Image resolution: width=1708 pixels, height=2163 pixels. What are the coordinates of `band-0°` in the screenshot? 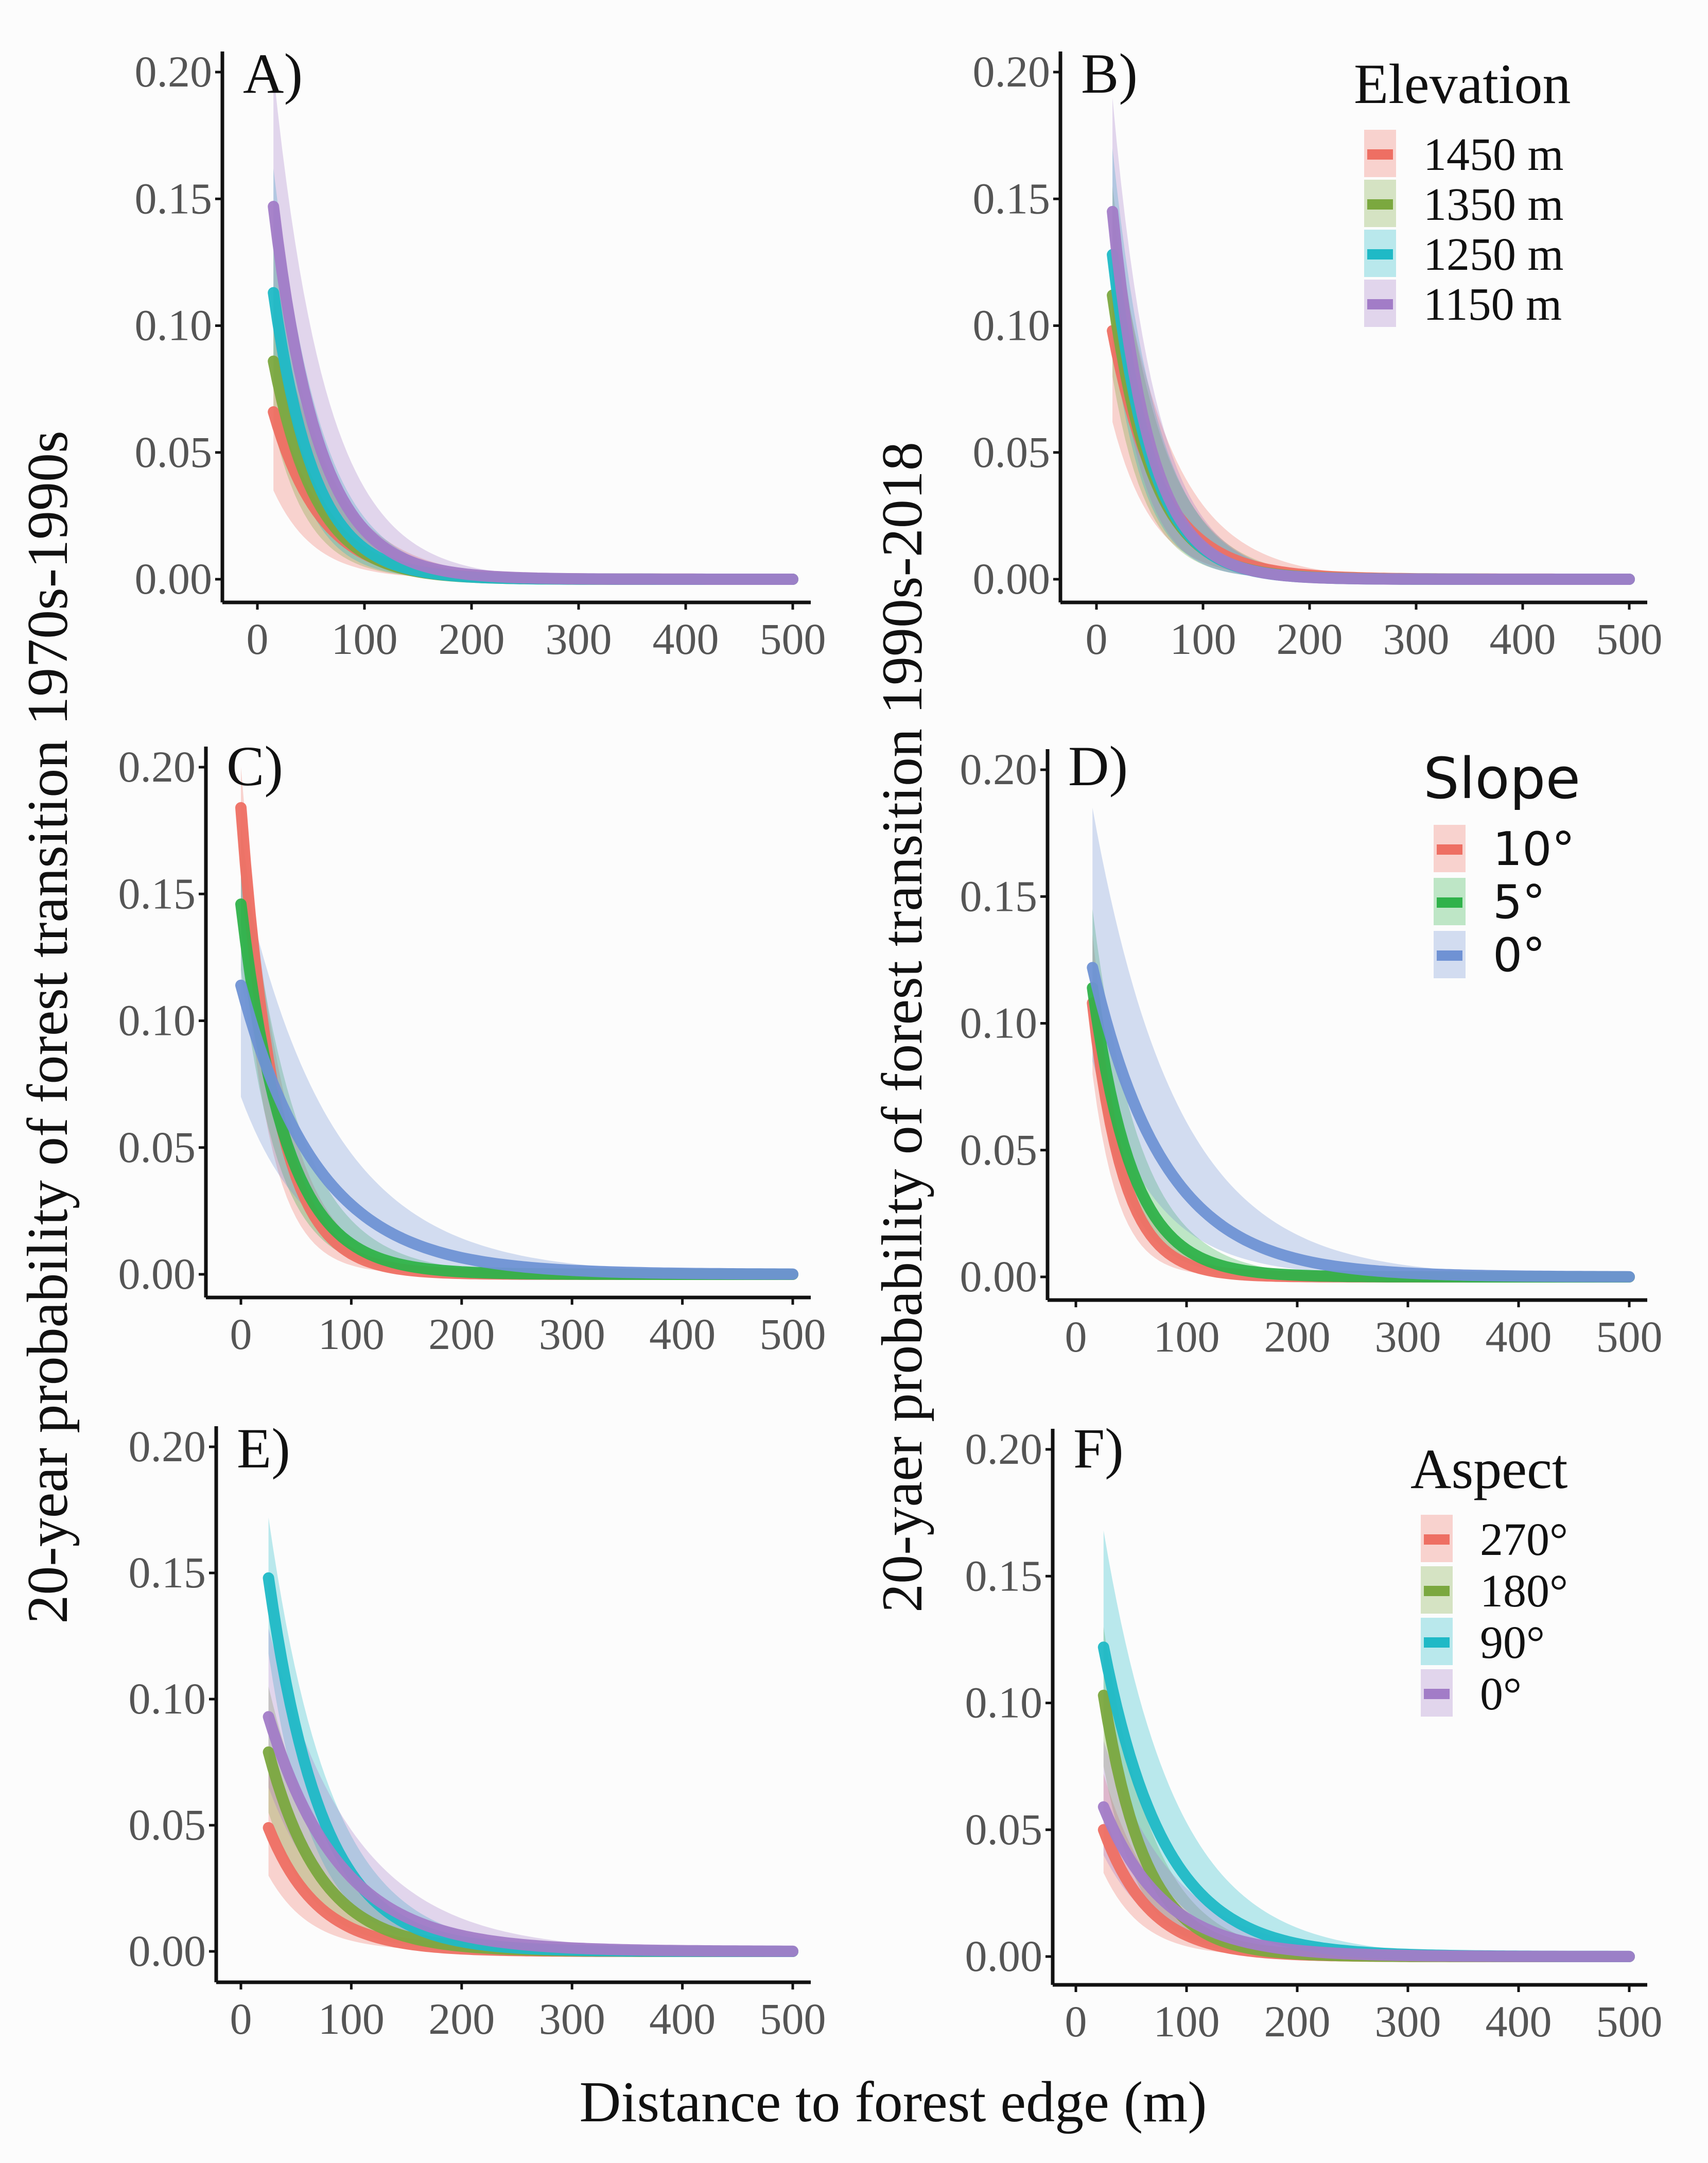 It's located at (1361, 1042).